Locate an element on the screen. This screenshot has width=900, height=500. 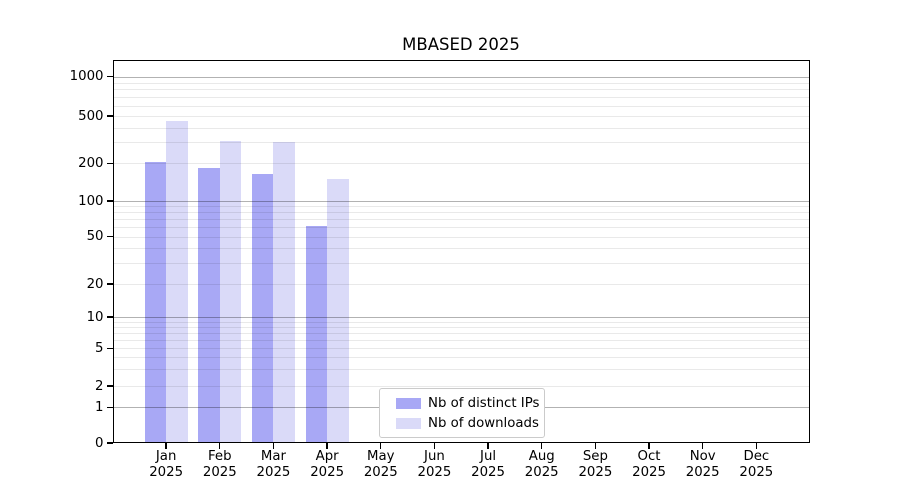
y-tick-label: 1 is located at coordinates (99, 407).